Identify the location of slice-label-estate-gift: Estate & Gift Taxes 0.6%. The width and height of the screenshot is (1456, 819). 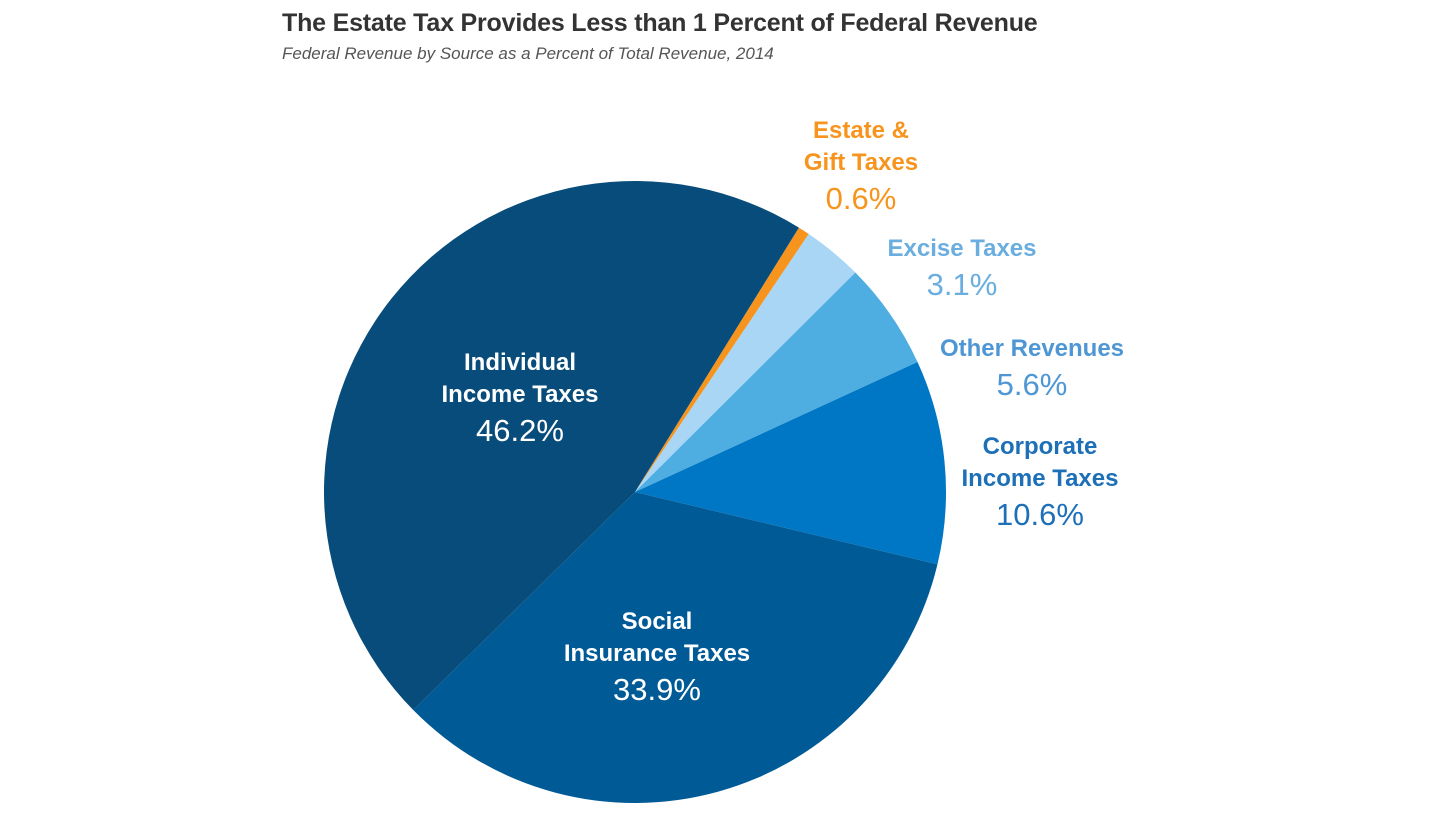
(861, 167).